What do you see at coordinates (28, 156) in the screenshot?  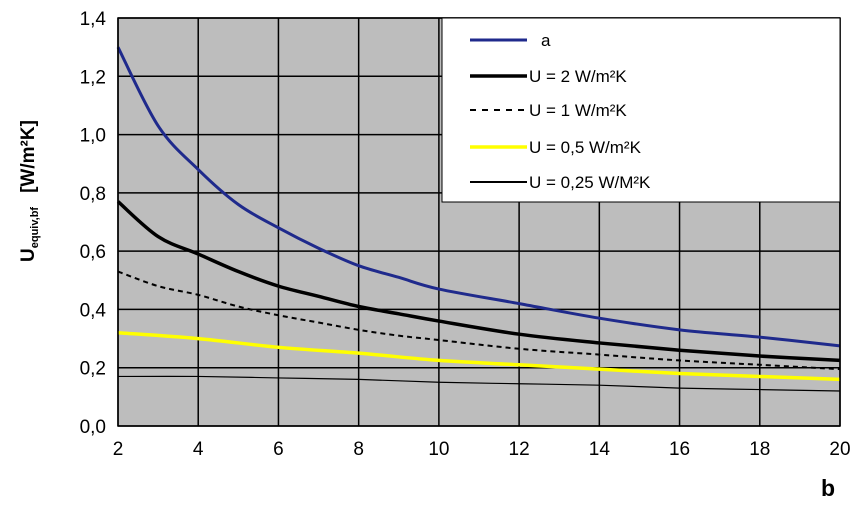 I see `y-axis-unit: [W/m²K]` at bounding box center [28, 156].